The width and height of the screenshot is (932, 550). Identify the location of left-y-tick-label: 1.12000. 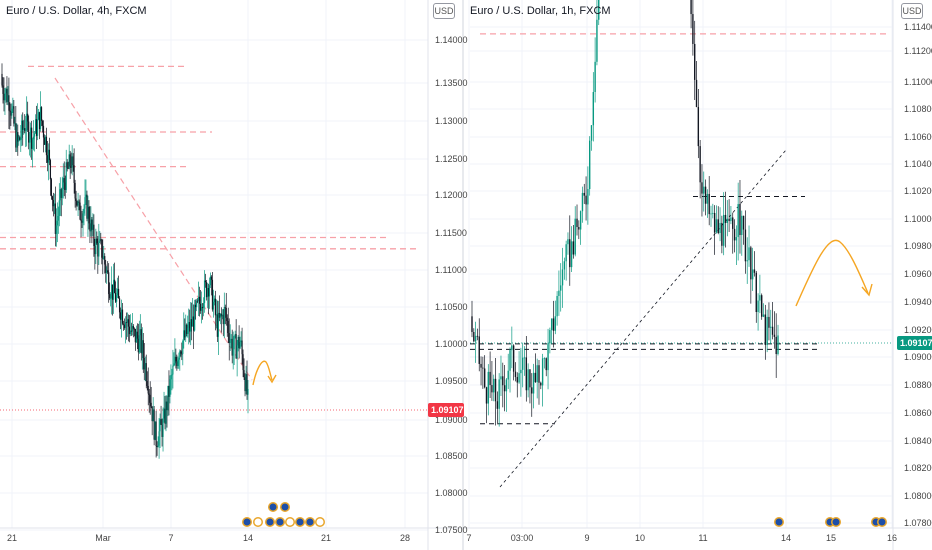
(451, 195).